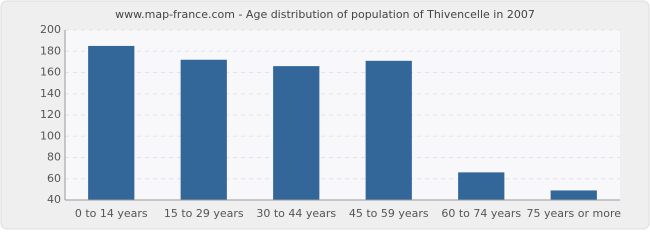 This screenshot has height=240, width=650. What do you see at coordinates (111, 213) in the screenshot?
I see `x-tick-label: 0 to 14 years` at bounding box center [111, 213].